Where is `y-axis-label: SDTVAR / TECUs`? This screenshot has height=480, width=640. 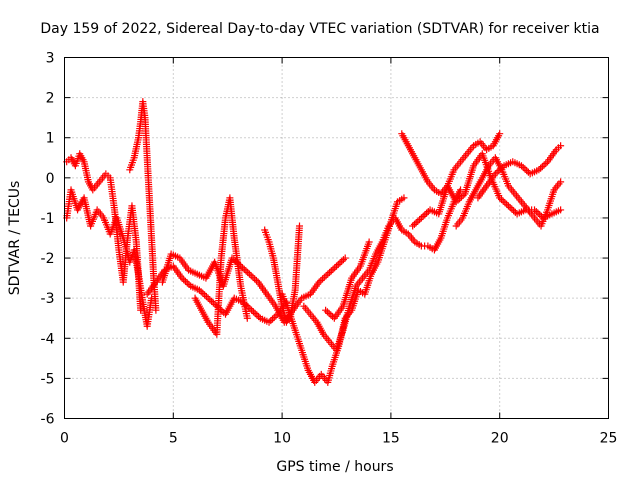 y-axis-label: SDTVAR / TECUs is located at coordinates (15, 238).